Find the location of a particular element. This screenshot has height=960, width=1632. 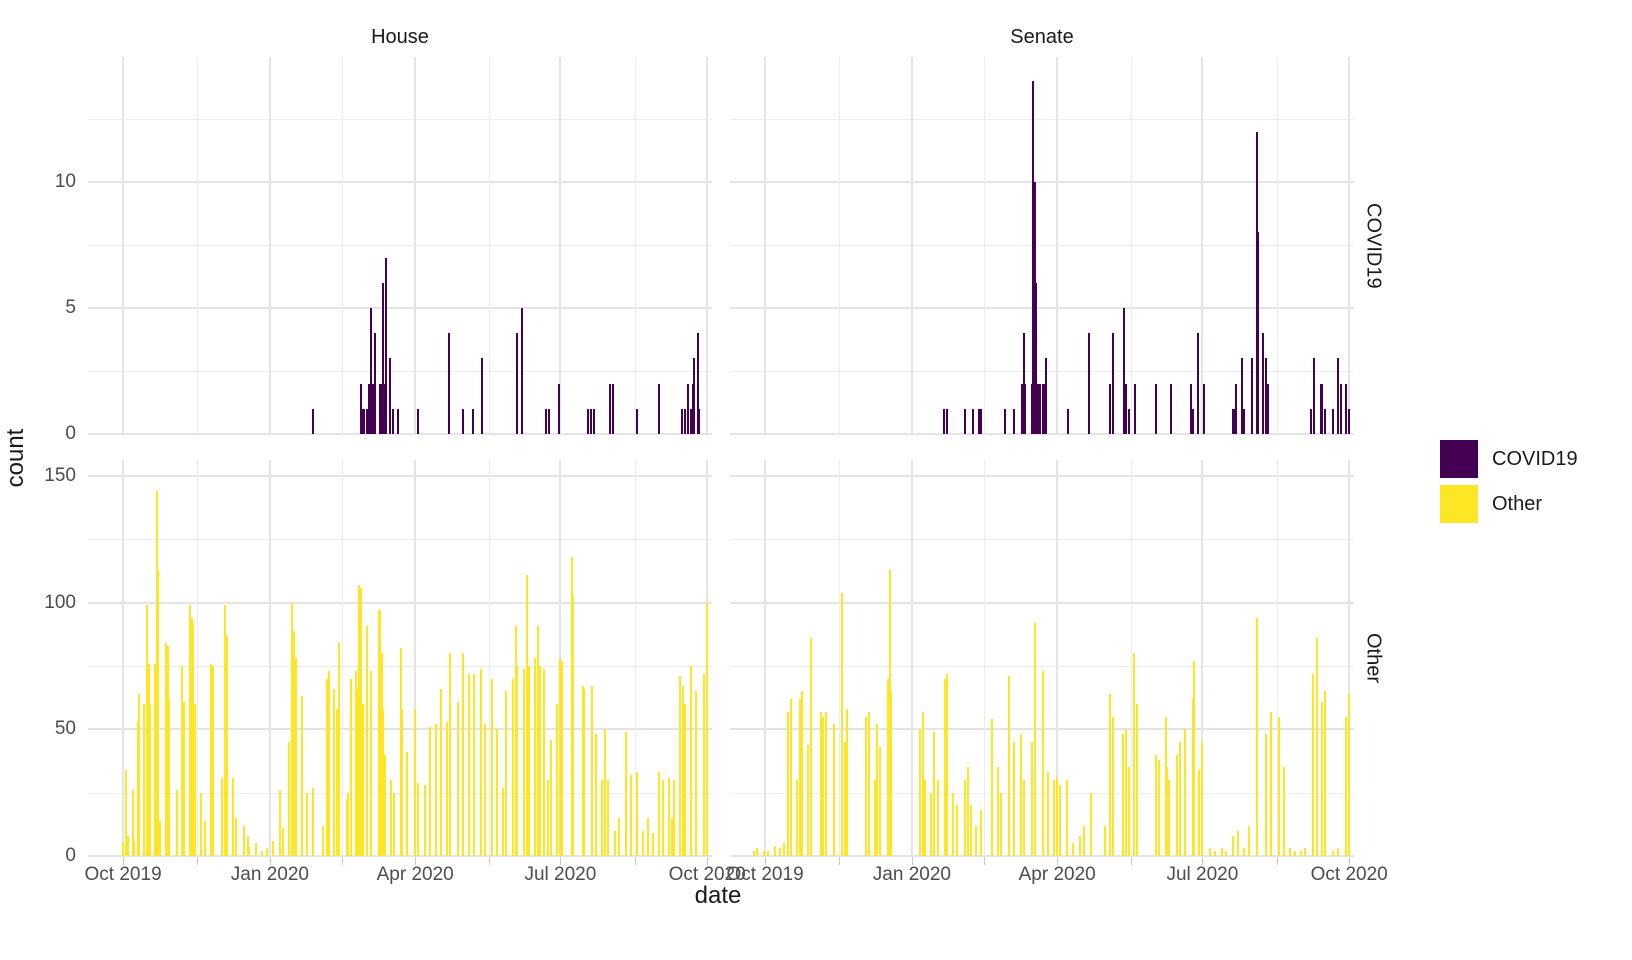

legend-item-other: Other is located at coordinates (1509, 504).